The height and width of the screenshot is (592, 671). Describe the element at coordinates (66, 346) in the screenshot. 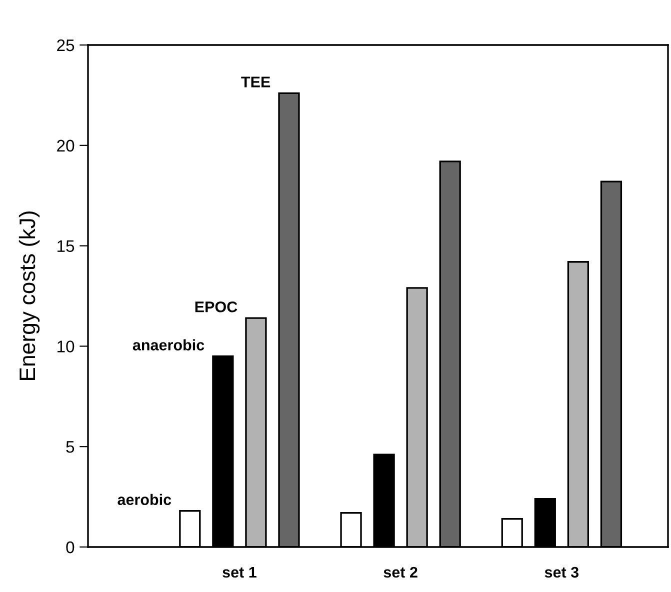

I see `y-tick-label: 10` at that location.